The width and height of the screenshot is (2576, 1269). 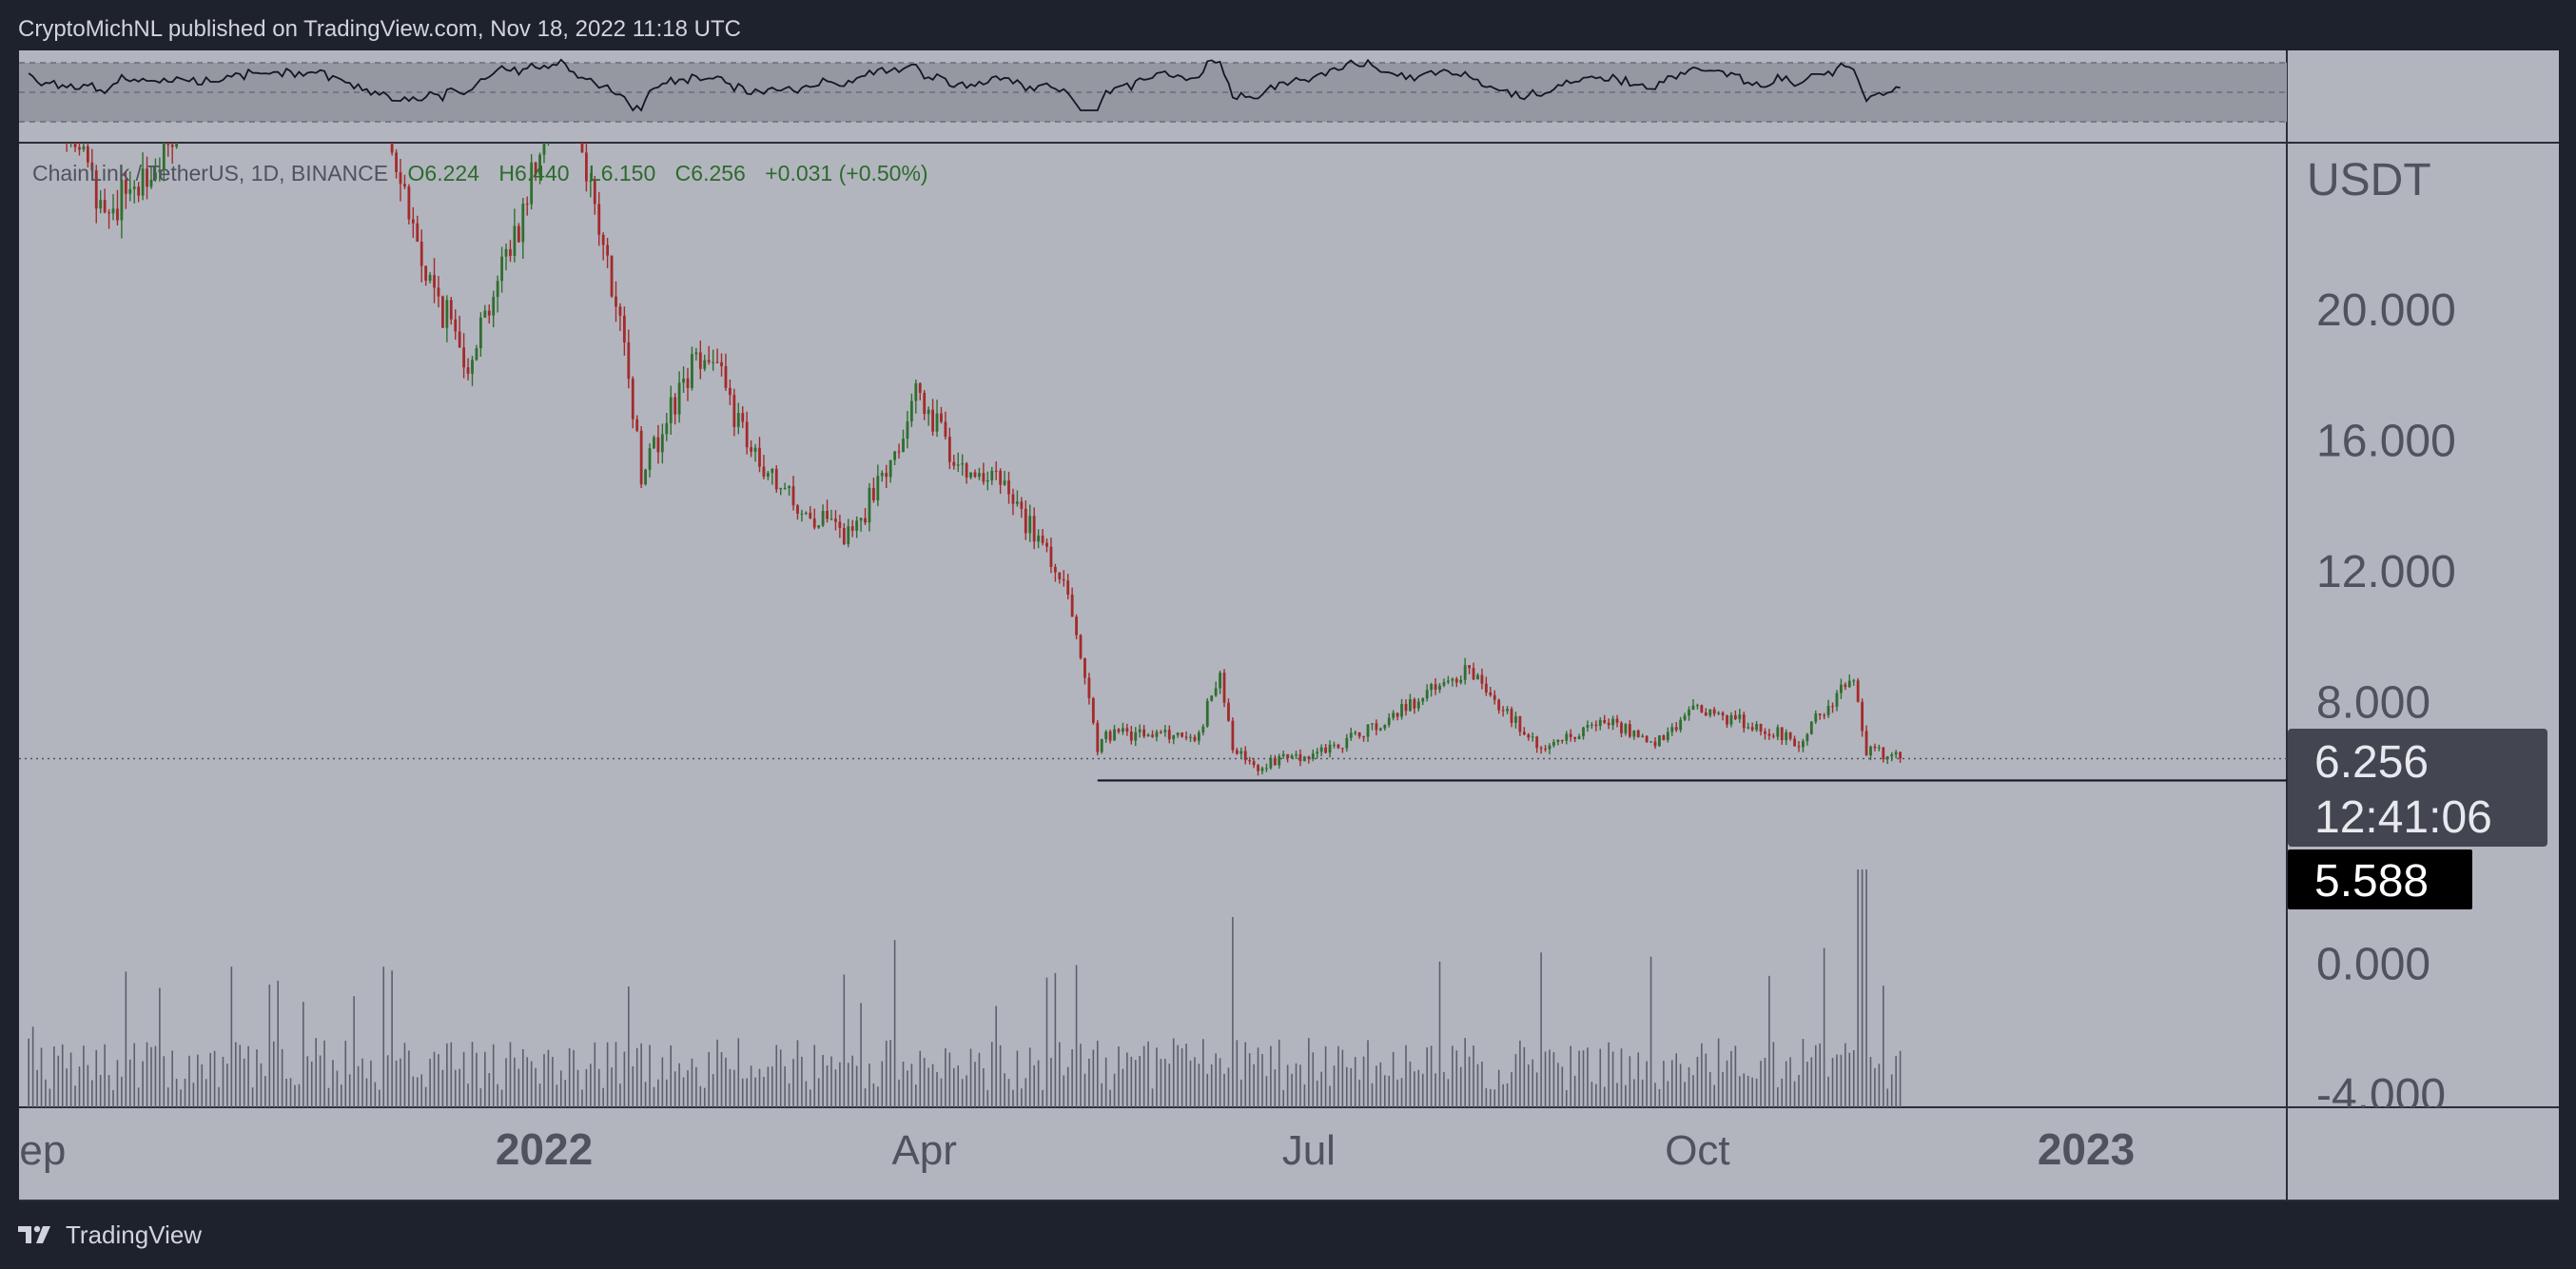 I want to click on legend-symbol: ChainLink / TetherUS, 1D, BINANCE, so click(x=210, y=173).